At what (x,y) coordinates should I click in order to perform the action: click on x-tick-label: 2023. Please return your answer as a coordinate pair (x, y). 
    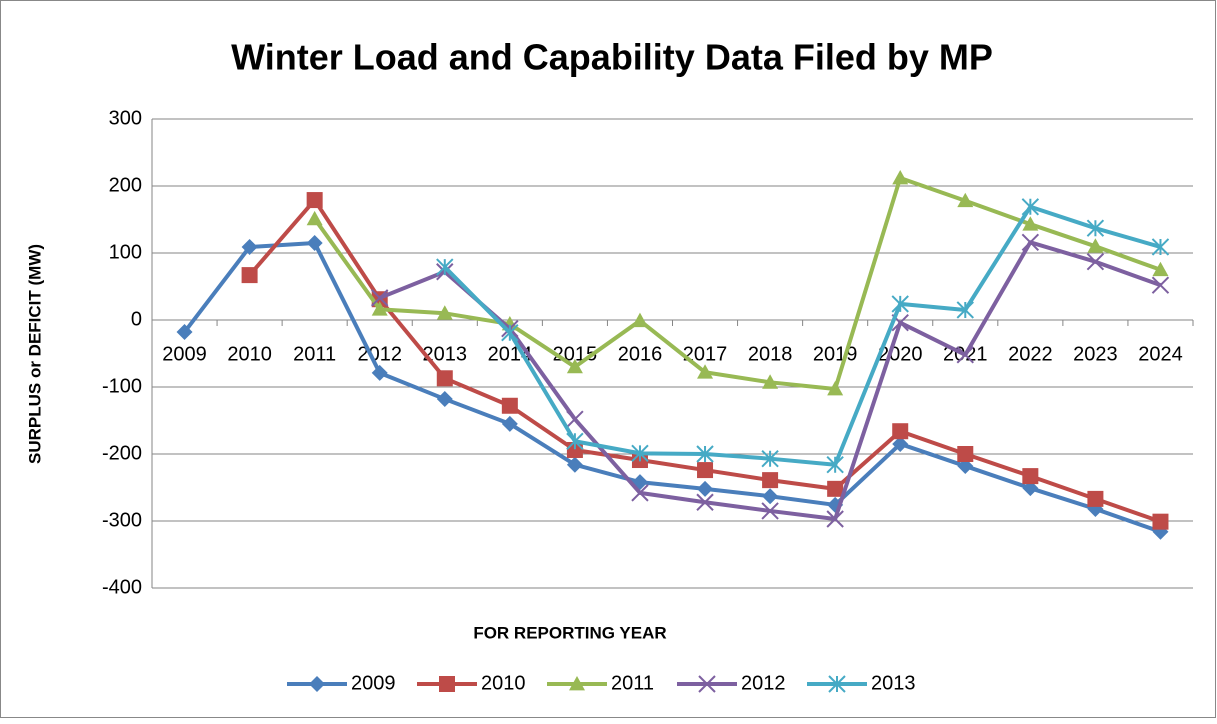
    Looking at the image, I should click on (1095, 354).